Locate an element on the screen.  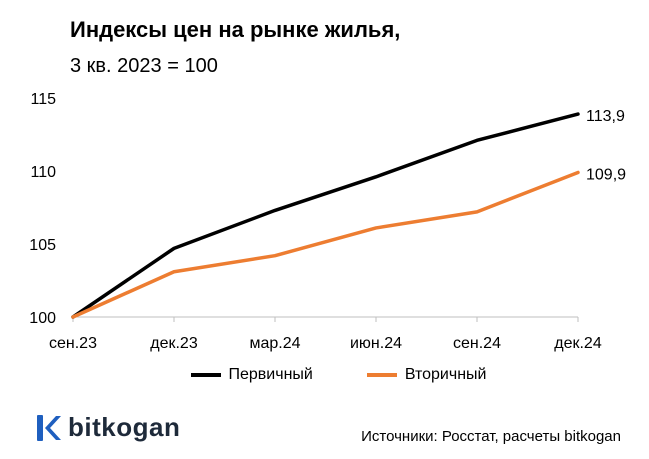
legend: Первичный Вторичный is located at coordinates (324, 375).